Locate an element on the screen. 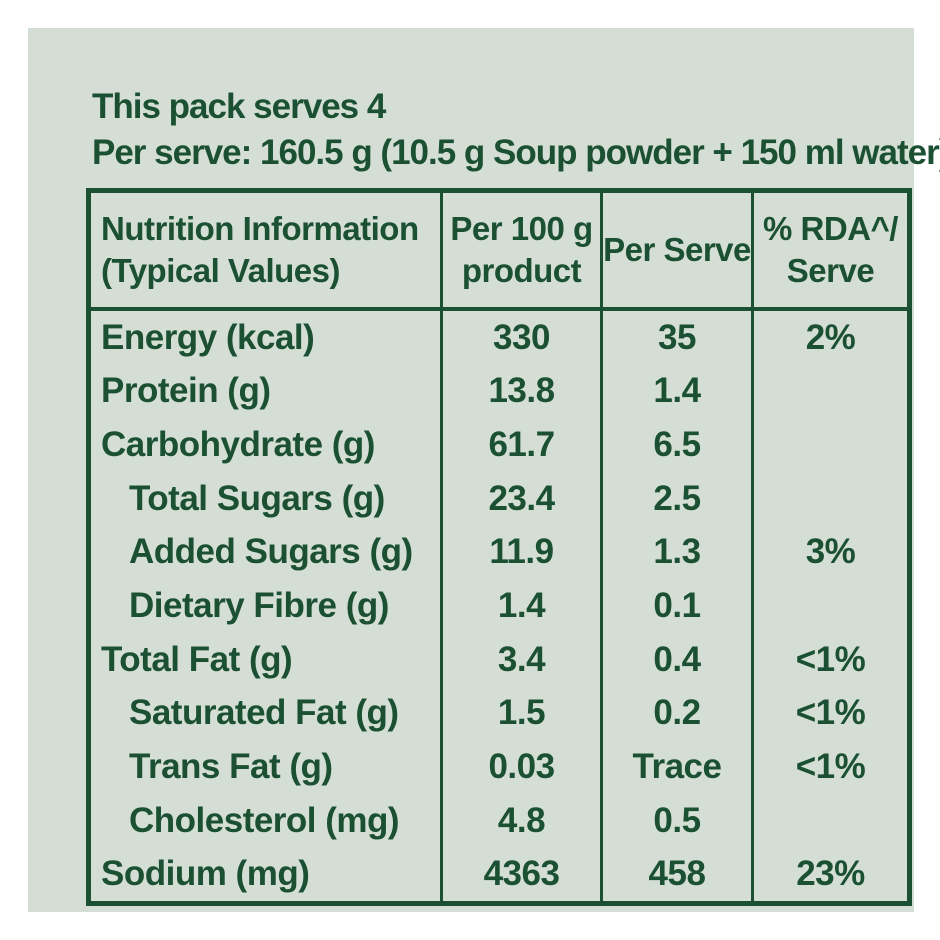 This screenshot has height=940, width=940. energy-per-serve: 35 is located at coordinates (675, 338).